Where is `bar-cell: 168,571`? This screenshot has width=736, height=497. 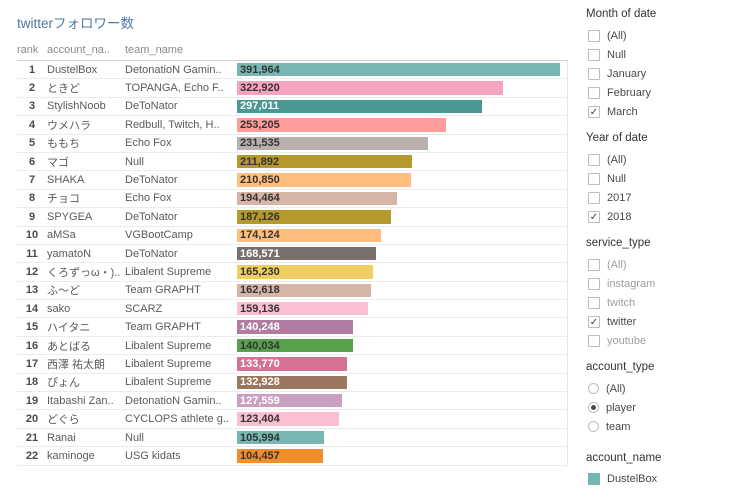
bar-cell: 168,571 is located at coordinates (402, 253).